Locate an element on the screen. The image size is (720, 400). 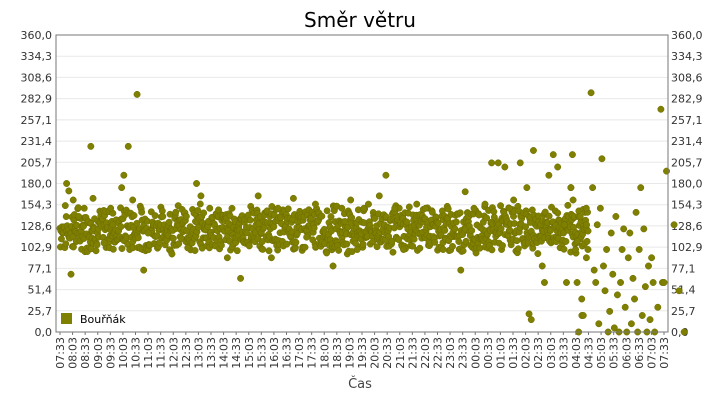
x-tick-label: 11:03 is located at coordinates (148, 353).